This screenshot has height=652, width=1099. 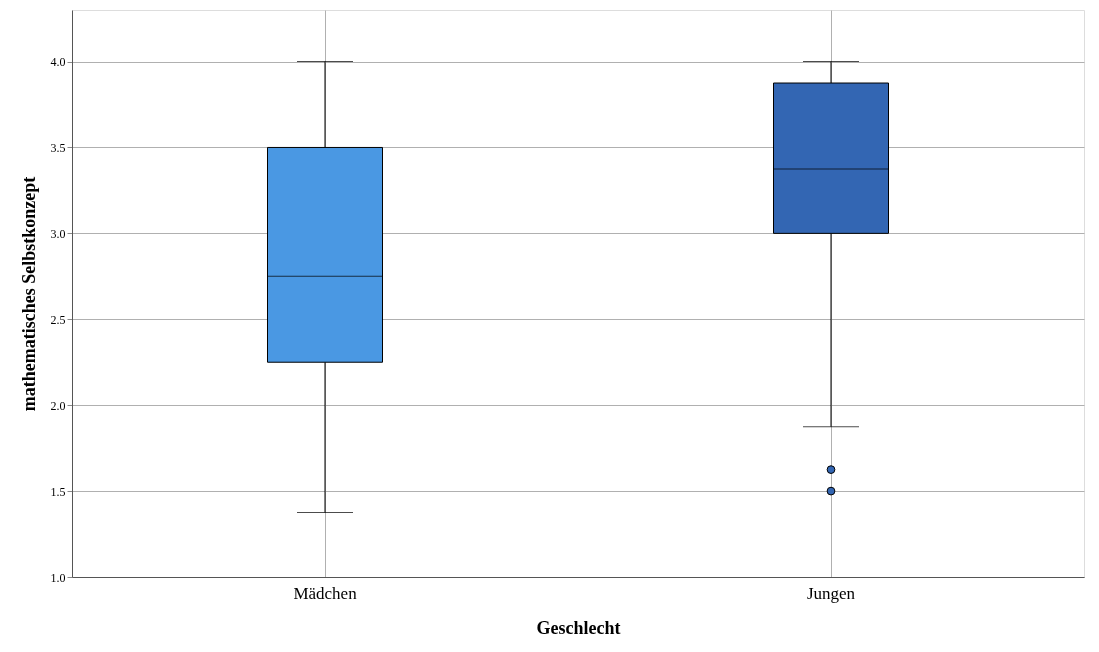 What do you see at coordinates (325, 593) in the screenshot?
I see `x-tick-label: Mädchen` at bounding box center [325, 593].